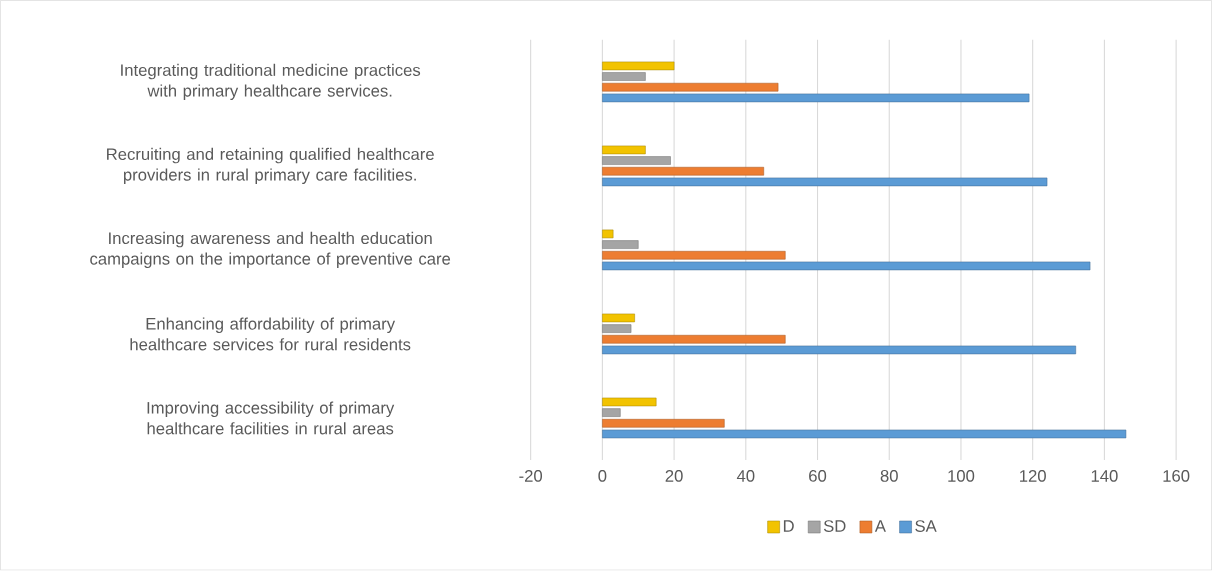 The width and height of the screenshot is (1212, 571). Describe the element at coordinates (745, 476) in the screenshot. I see `x-tick-label: 40` at that location.